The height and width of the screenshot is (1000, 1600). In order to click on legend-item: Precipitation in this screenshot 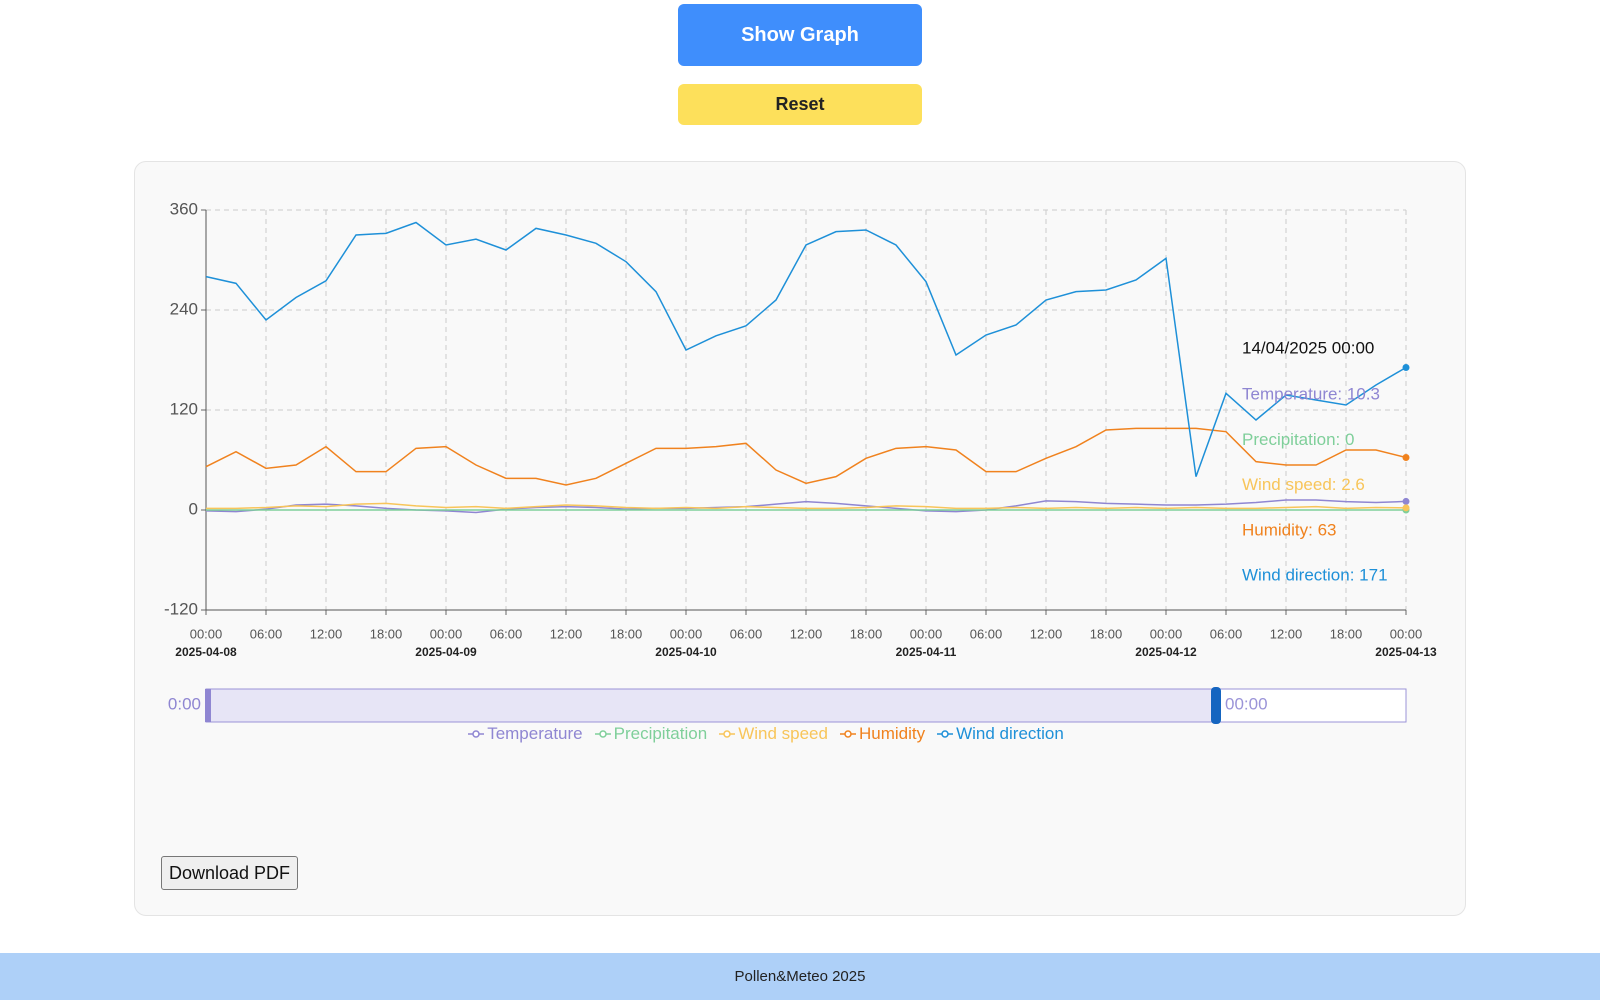, I will do `click(651, 734)`.